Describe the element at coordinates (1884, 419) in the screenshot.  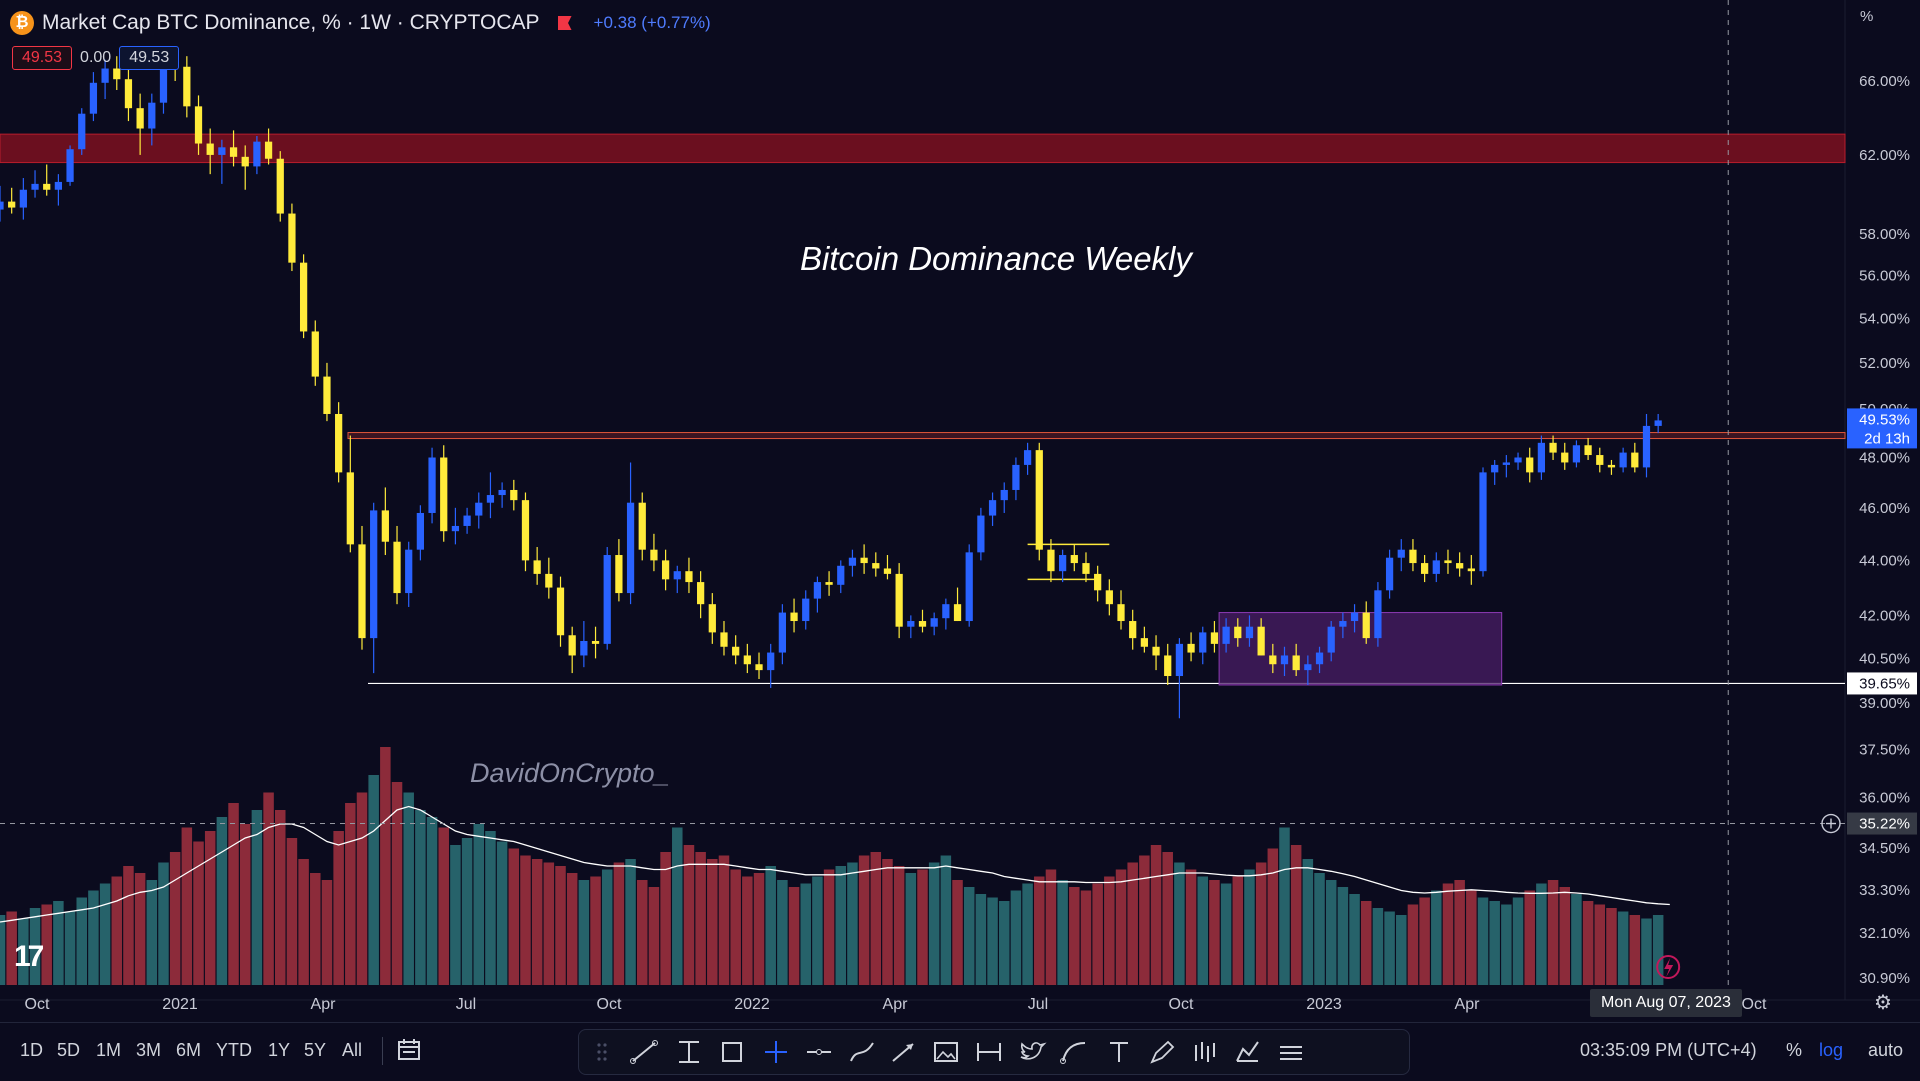
I see `current-price-label: 49.53%` at that location.